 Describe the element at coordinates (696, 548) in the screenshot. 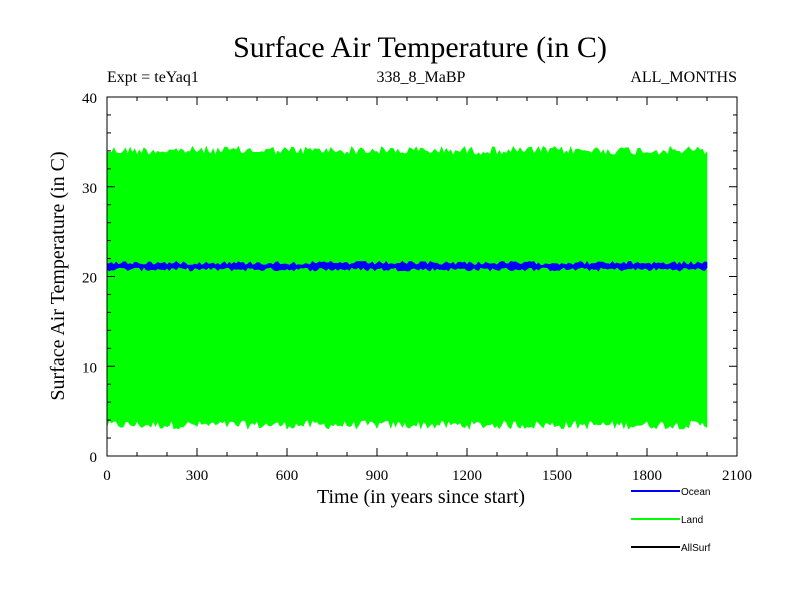

I see `legend-label-allsurf: AllSurf` at that location.